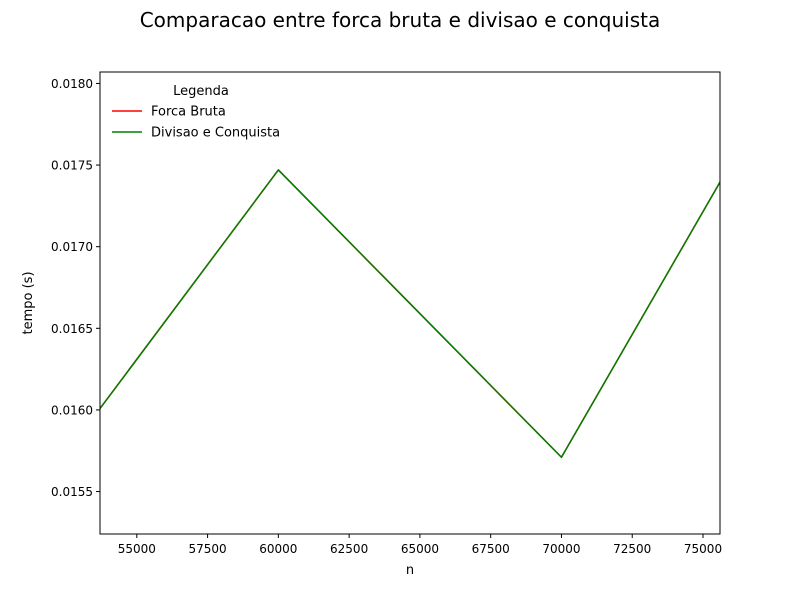 This screenshot has height=600, width=800. Describe the element at coordinates (137, 549) in the screenshot. I see `x-tick-label: 55000` at that location.